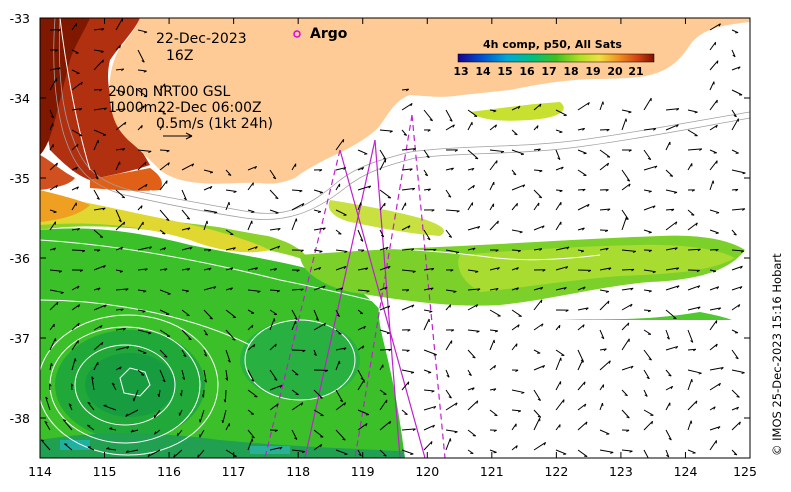  What do you see at coordinates (185, 108) in the screenshot?
I see `annotation-line2: 1000m22-Dec 06:00Z` at bounding box center [185, 108].